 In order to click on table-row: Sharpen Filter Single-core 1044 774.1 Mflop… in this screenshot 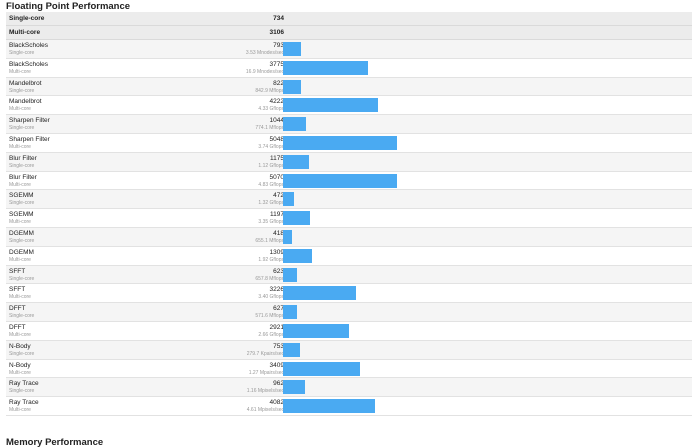, I will do `click(349, 124)`.